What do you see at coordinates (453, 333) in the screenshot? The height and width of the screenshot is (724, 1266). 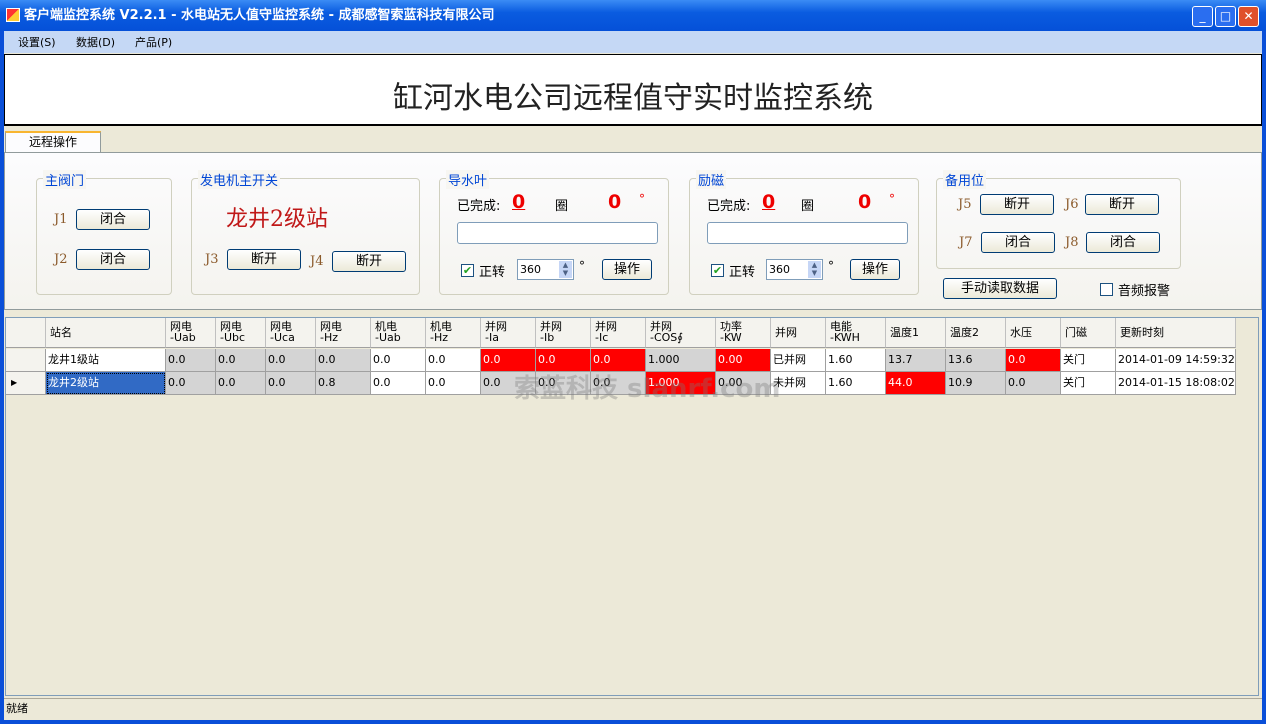 I see `column-header: 机电 -Hz` at bounding box center [453, 333].